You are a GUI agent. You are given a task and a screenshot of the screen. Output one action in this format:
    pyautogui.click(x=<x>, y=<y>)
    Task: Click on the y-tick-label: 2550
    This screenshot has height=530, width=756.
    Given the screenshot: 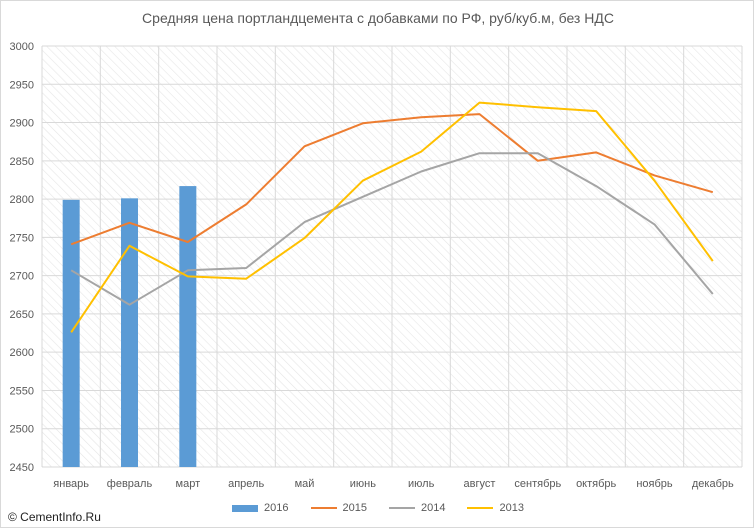 What is the action you would take?
    pyautogui.click(x=22, y=391)
    